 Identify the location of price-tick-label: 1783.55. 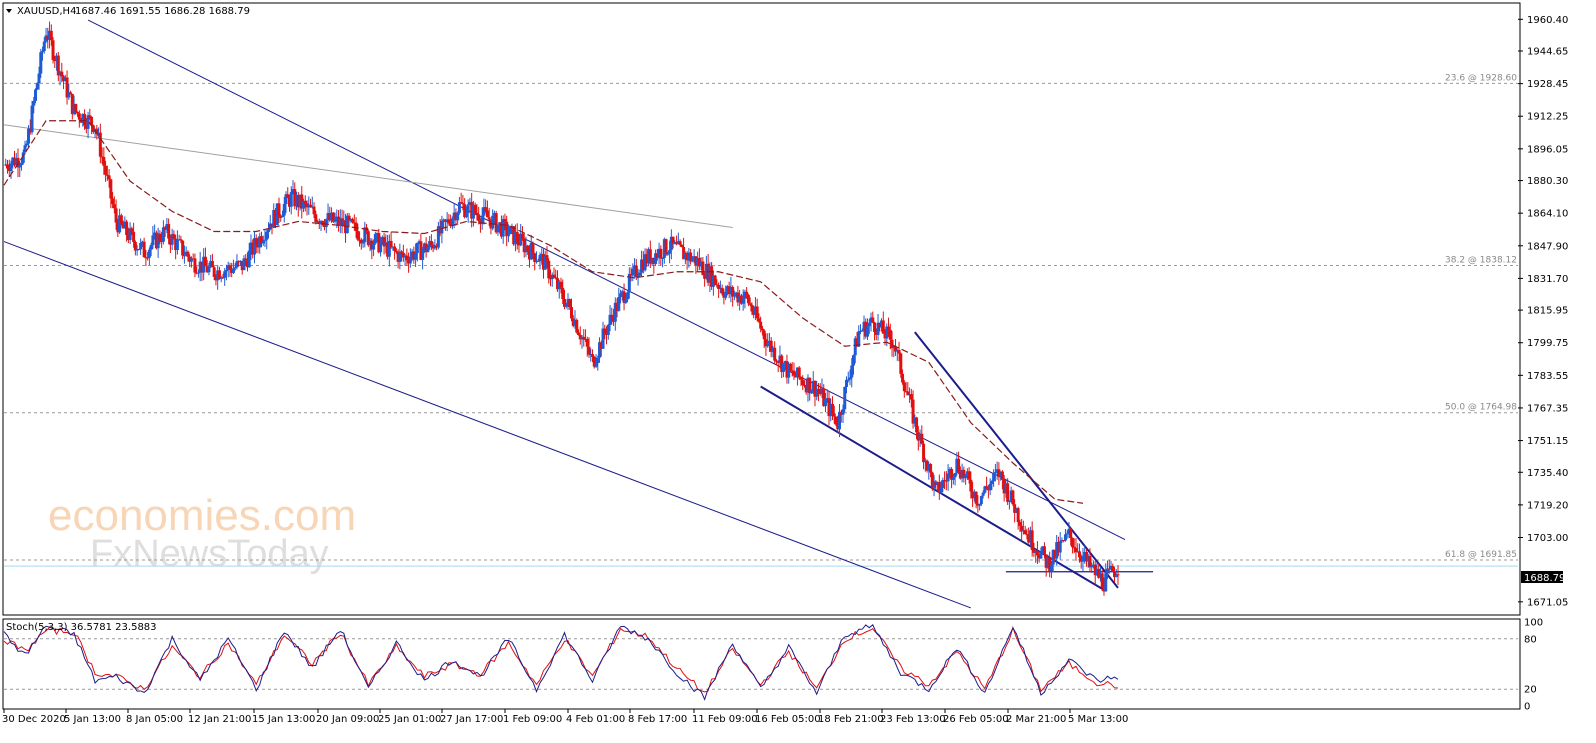
(1547, 376).